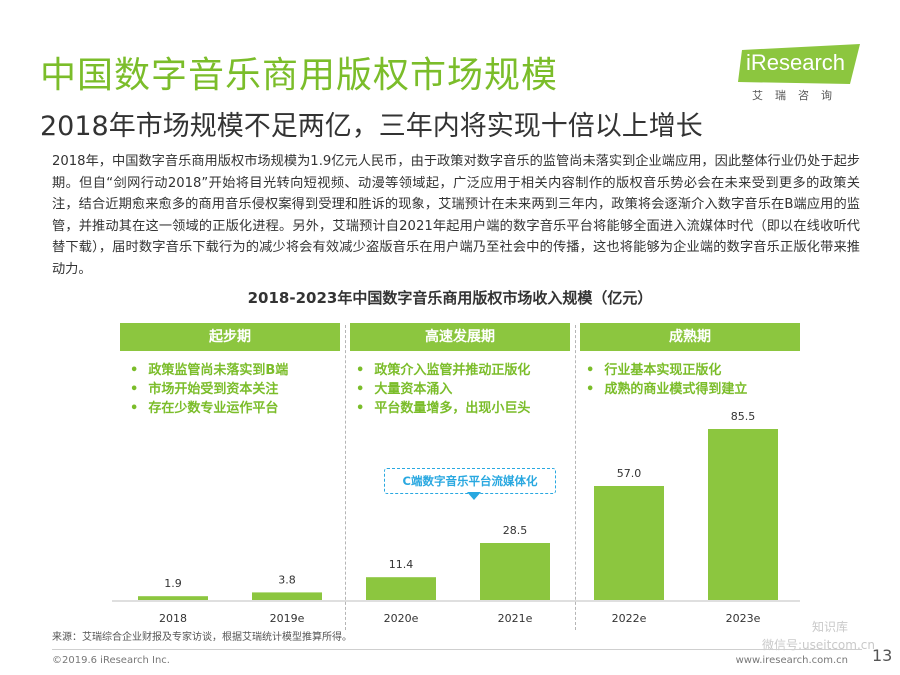 This screenshot has height=675, width=900. Describe the element at coordinates (443, 370) in the screenshot. I see `phase-point: 政策介入监管并推动正版化` at that location.